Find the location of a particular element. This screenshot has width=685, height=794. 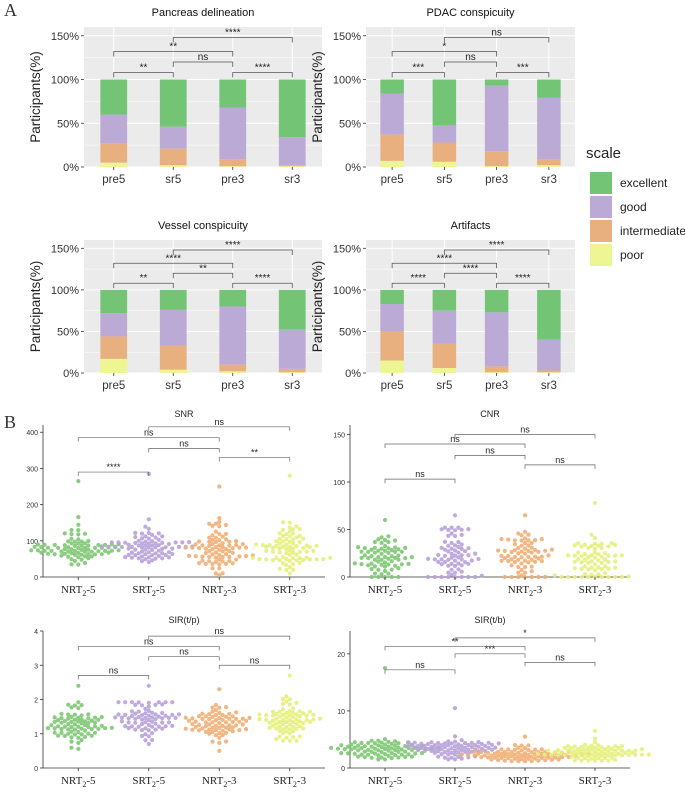

y-tick-label: 50% is located at coordinates (68, 332).